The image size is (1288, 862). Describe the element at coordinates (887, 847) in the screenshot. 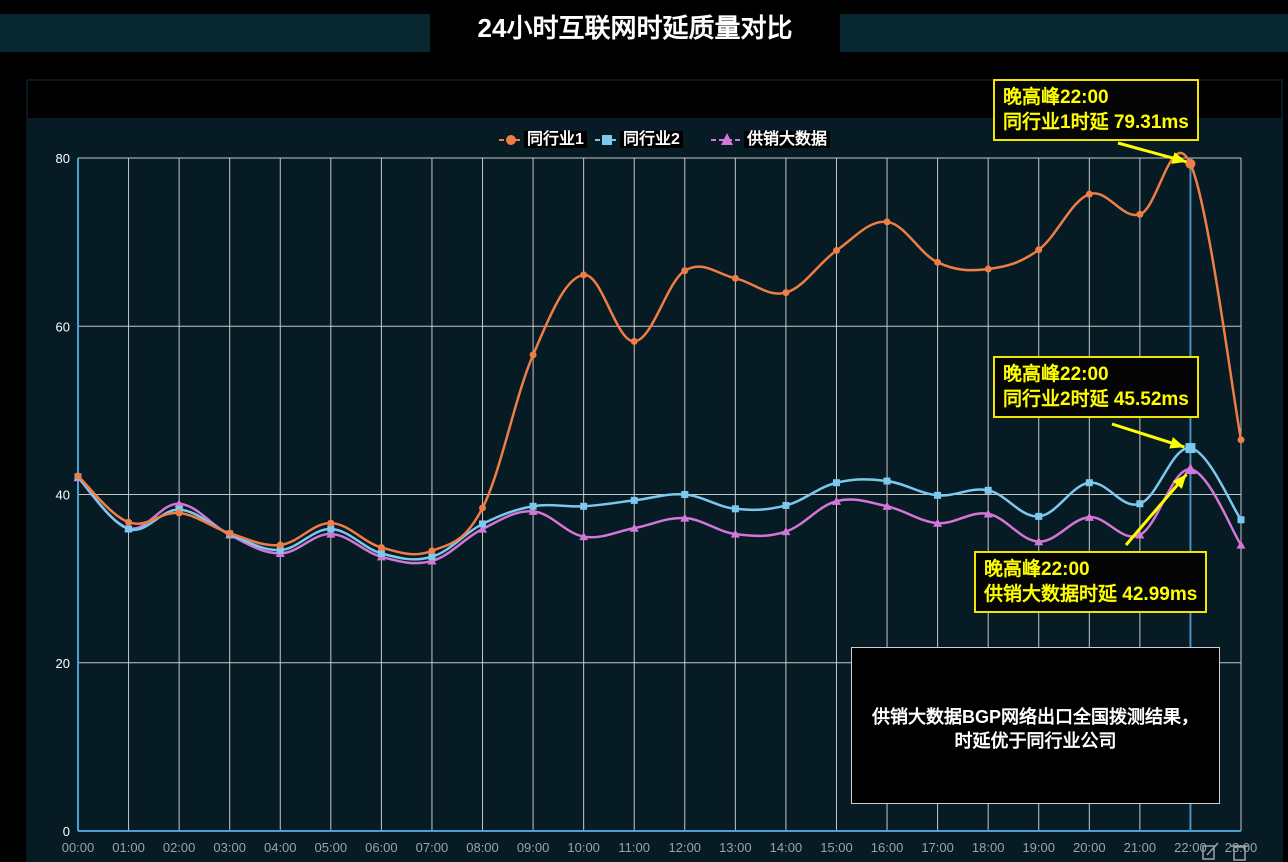

I see `x-tick-label: 16:00` at that location.